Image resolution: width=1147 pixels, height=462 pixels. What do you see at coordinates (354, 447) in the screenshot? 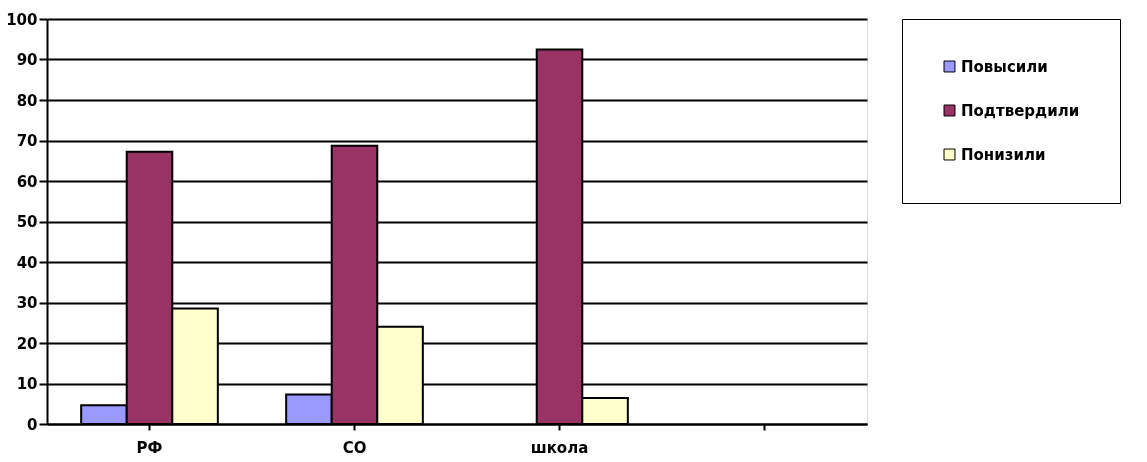
I see `x-tick-label: СО` at bounding box center [354, 447].